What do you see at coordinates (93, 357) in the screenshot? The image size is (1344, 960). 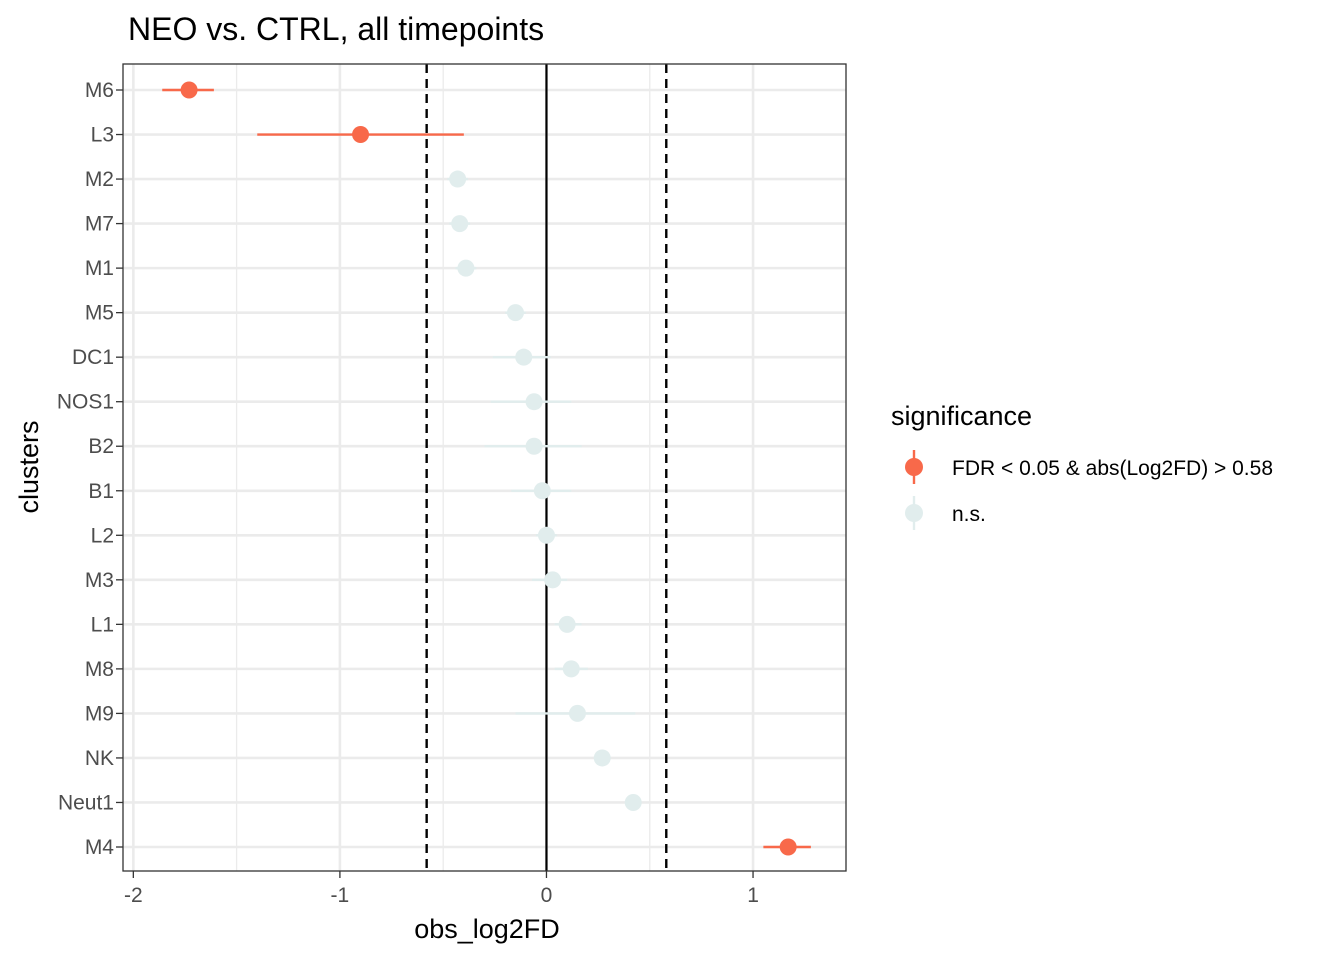 I see `y-tick-label: DC1` at bounding box center [93, 357].